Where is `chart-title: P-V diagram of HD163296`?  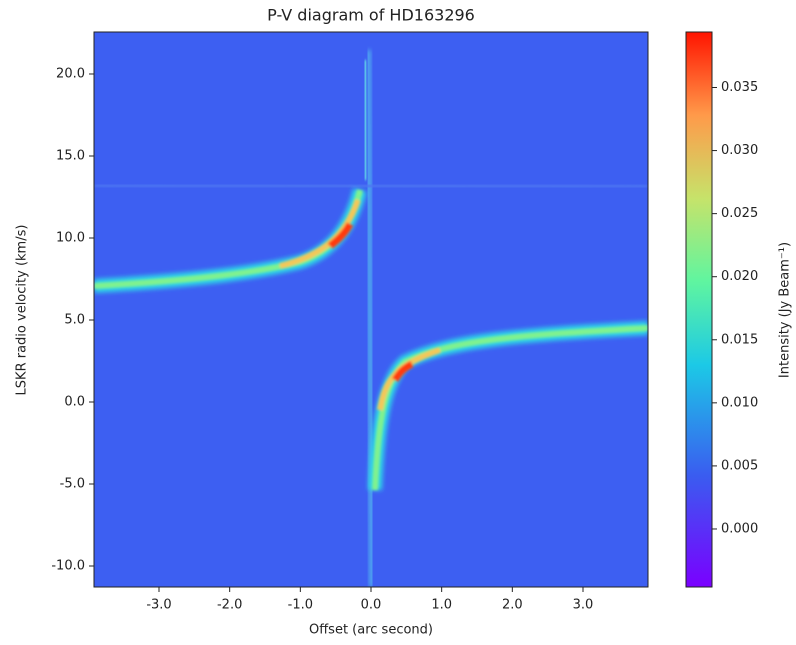 chart-title: P-V diagram of HD163296 is located at coordinates (371, 15).